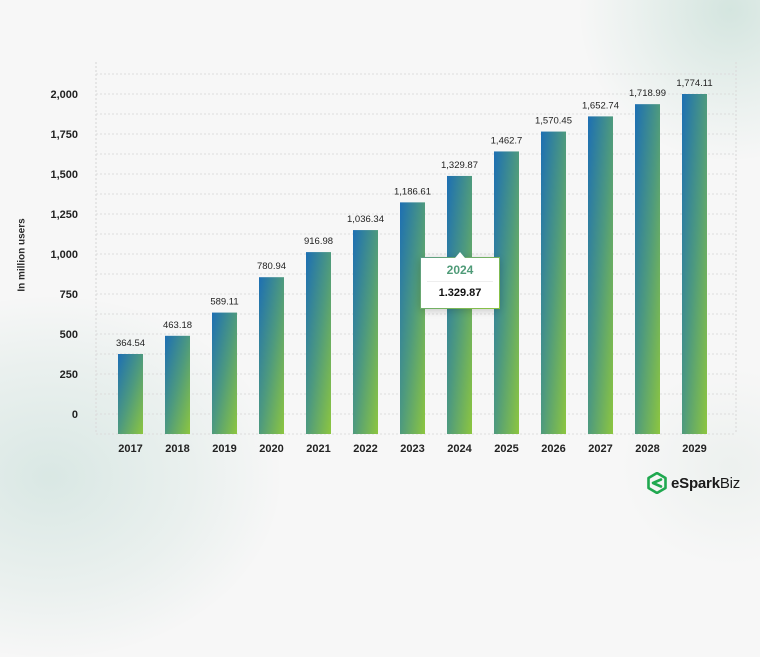 The width and height of the screenshot is (760, 657). Describe the element at coordinates (507, 140) in the screenshot. I see `data-label-2025: 1,462.7` at that location.